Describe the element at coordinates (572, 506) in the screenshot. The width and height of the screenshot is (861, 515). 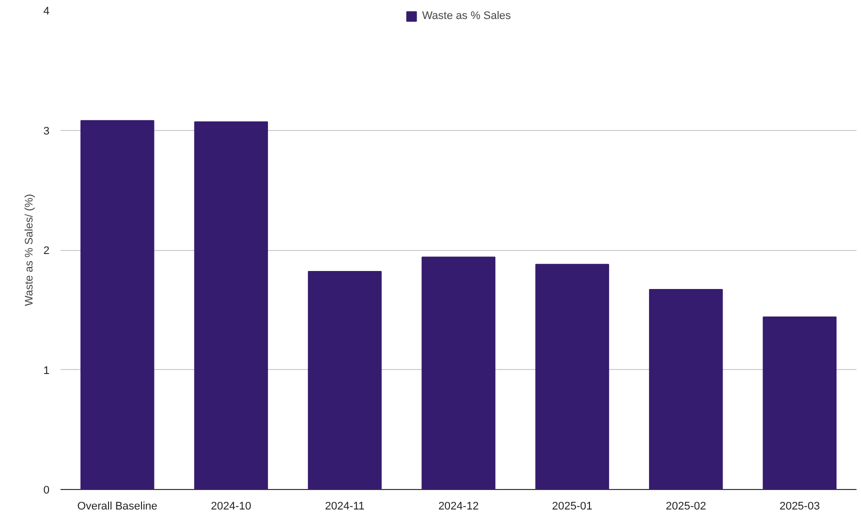
I see `x-tick-label: 2025-01` at that location.